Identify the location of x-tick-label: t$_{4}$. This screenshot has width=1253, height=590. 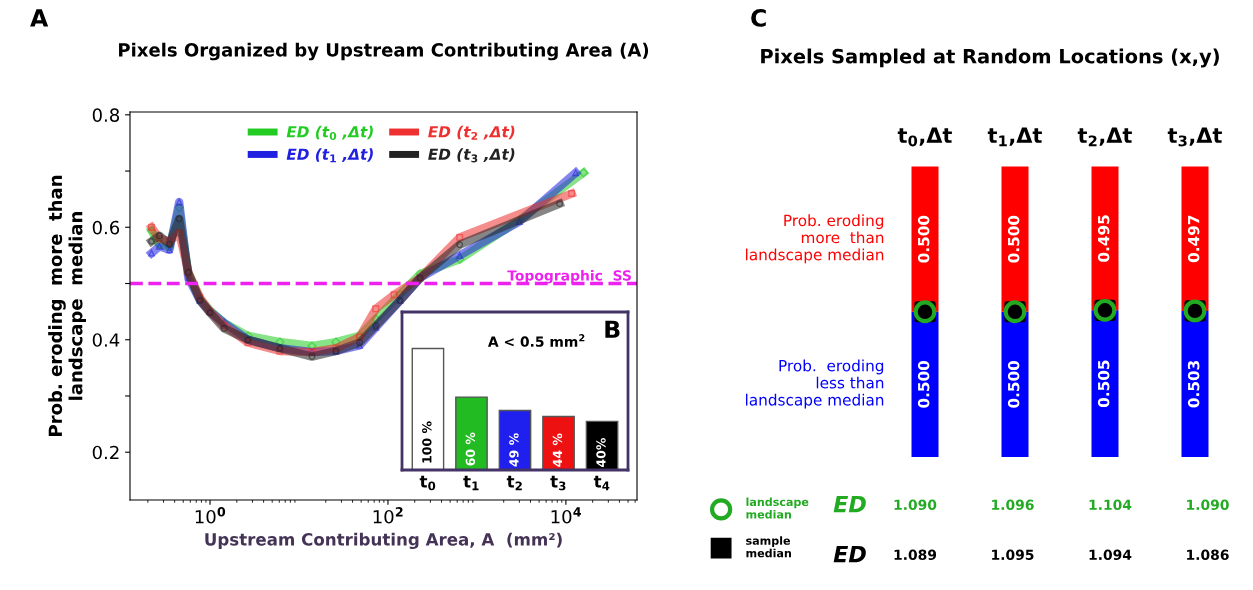
(601, 483).